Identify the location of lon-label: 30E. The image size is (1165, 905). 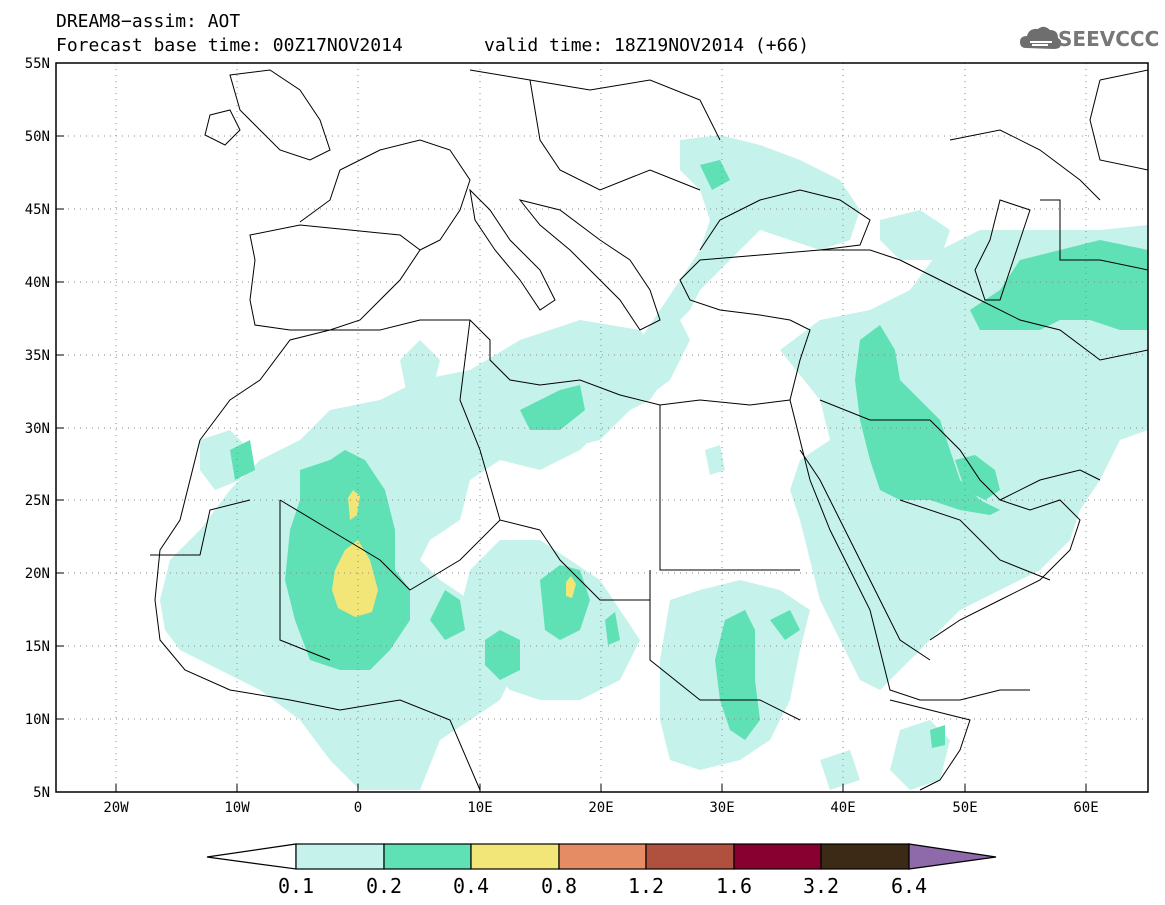
(721, 808).